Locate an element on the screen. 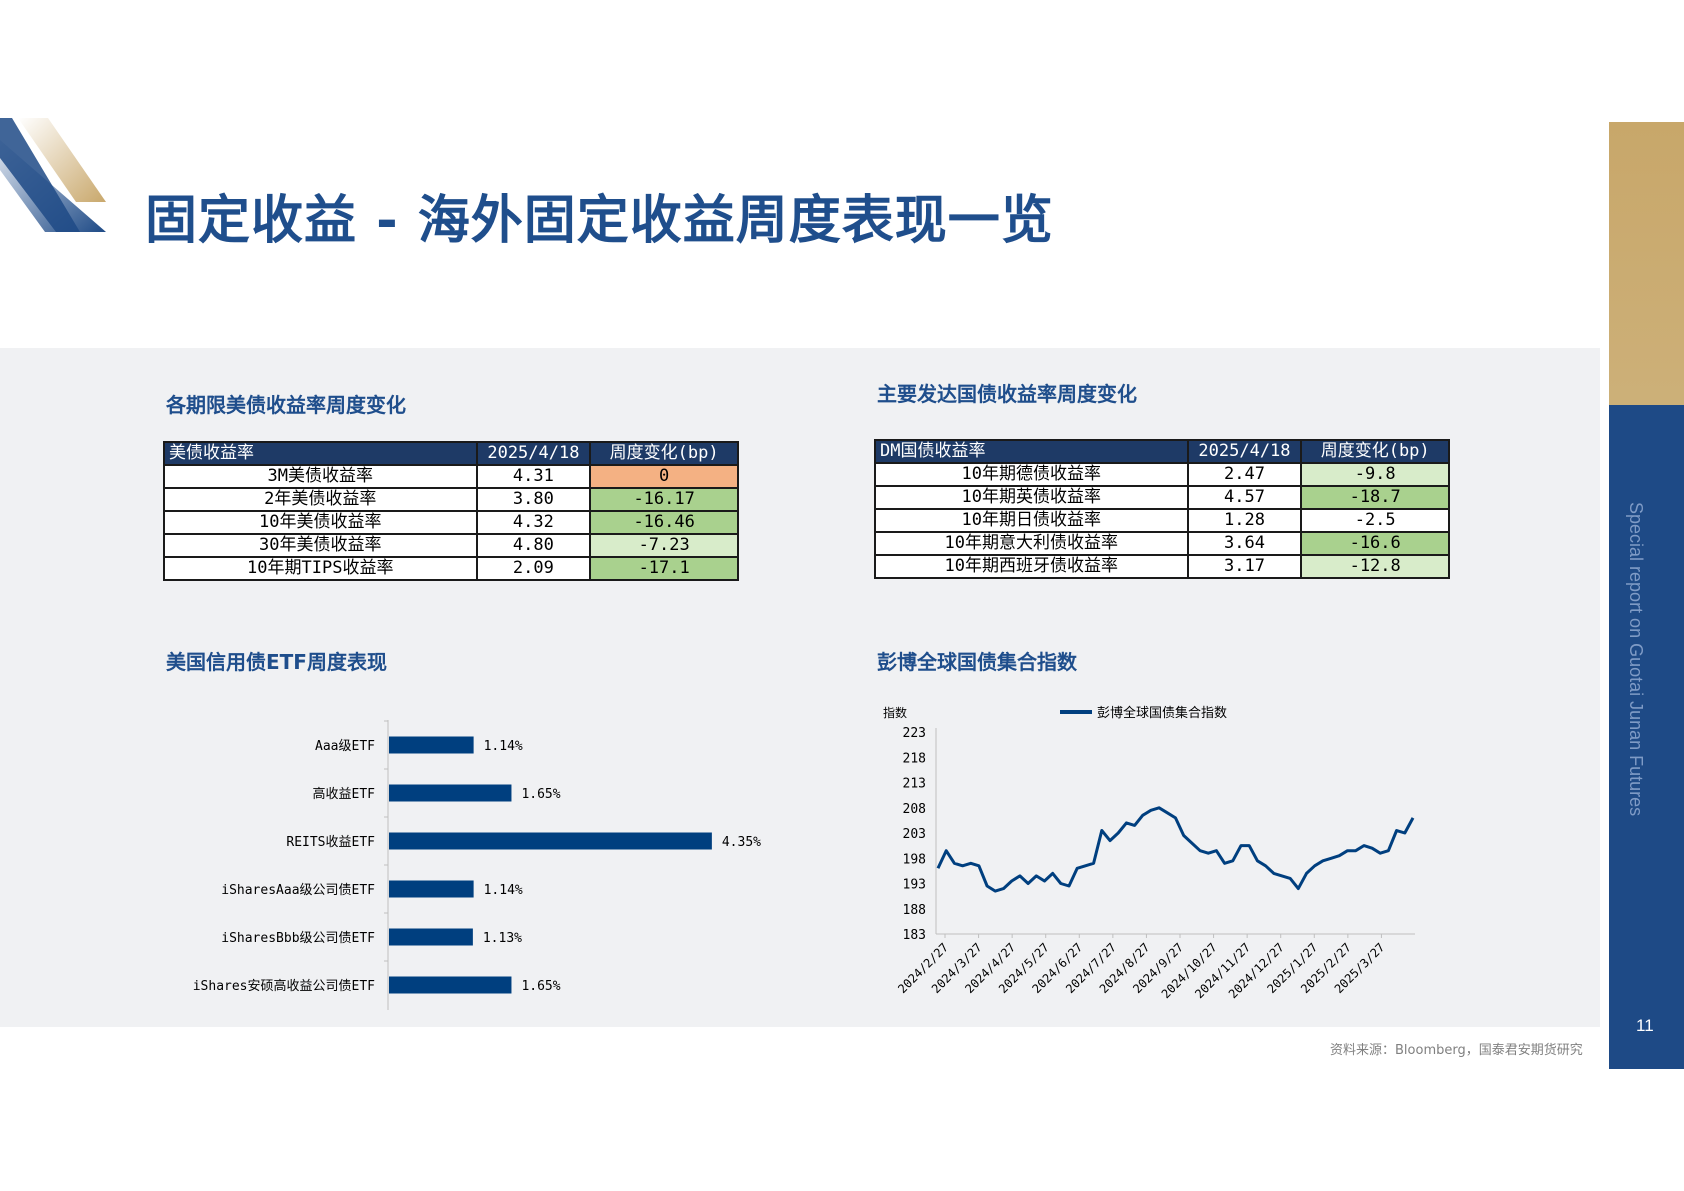  us-treasury-title: 各期限美债收益率周度变化 is located at coordinates (286, 405).